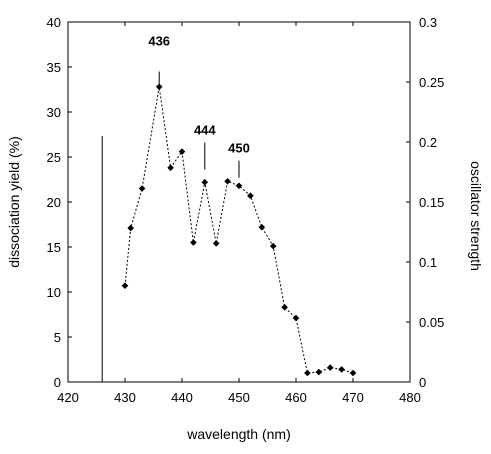 The image size is (491, 454). What do you see at coordinates (159, 40) in the screenshot?
I see `peak-annotation-label: 436` at bounding box center [159, 40].